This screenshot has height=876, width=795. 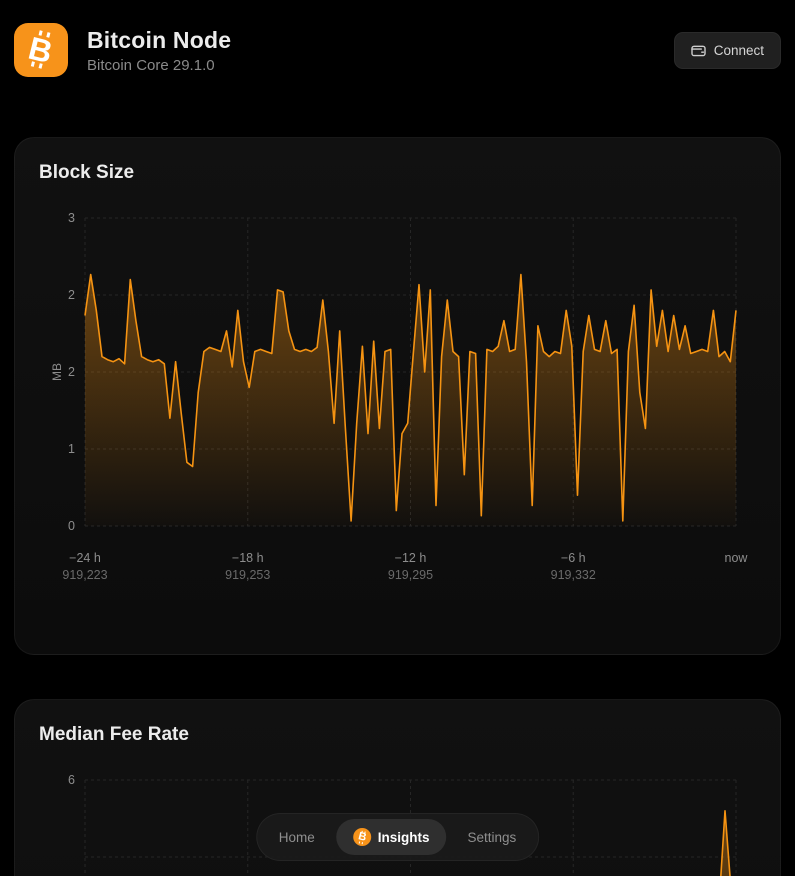 I want to click on nav-insights-label: Insights, so click(x=403, y=837).